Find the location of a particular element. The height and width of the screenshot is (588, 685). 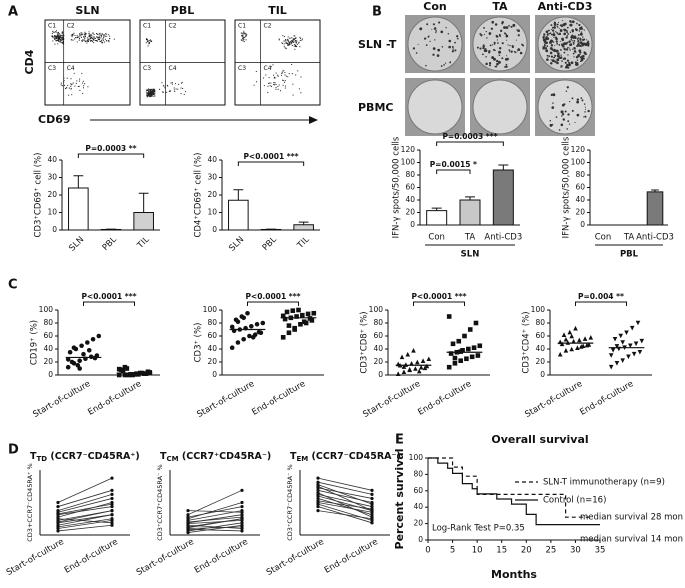

y-tick-label: 80 is located at coordinates (418, 473).